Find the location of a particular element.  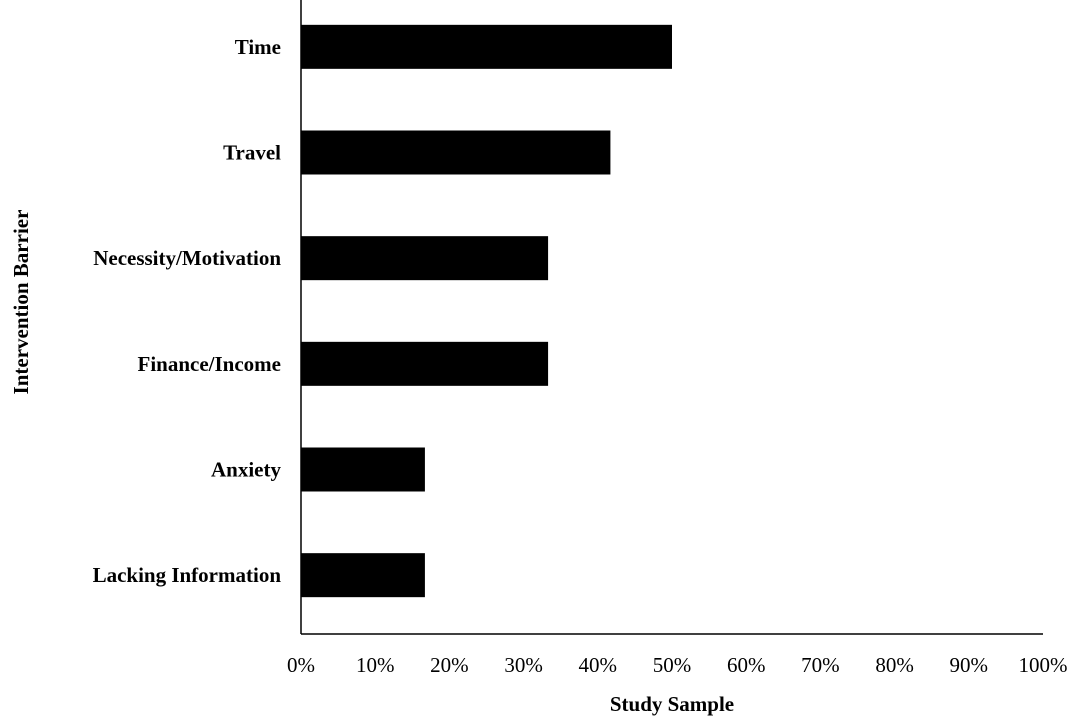

x-tick-label: 100% is located at coordinates (1043, 665).